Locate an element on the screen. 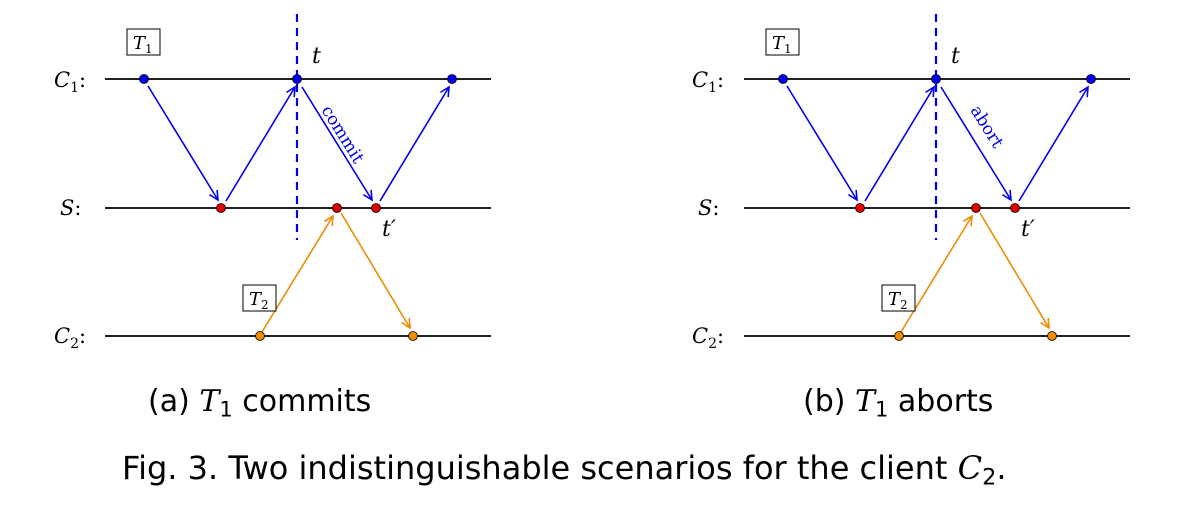 Image resolution: width=1183 pixels, height=528 pixels. message-arrow-commit is located at coordinates (337, 144).